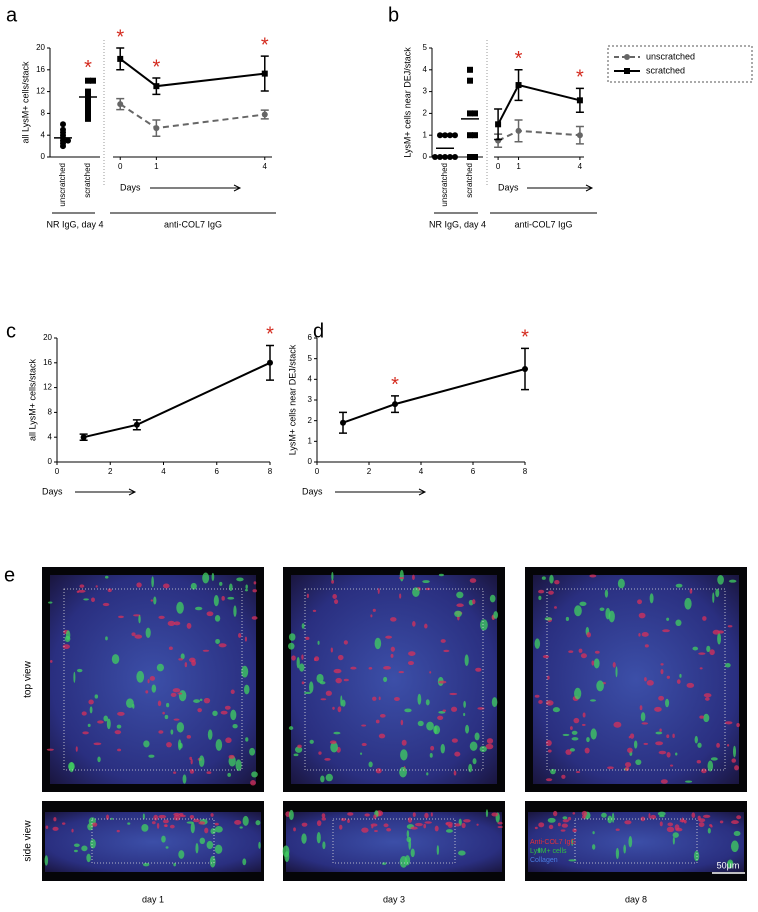 The height and width of the screenshot is (912, 758). What do you see at coordinates (50, 412) in the screenshot?
I see `y-tick-label: 8` at bounding box center [50, 412].